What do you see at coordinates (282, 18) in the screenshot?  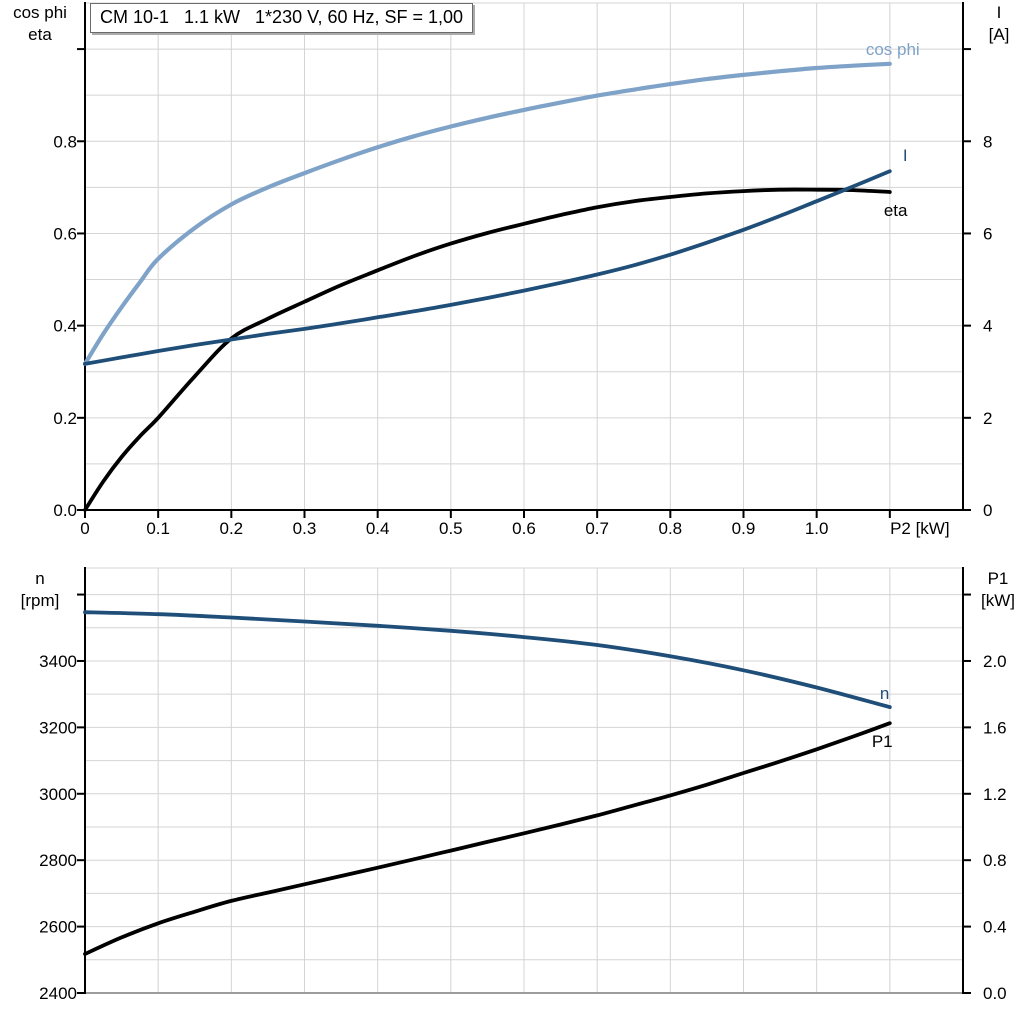 I see `chart-title-box: CM 10-1 1.1 kW 1*230 V, 60 Hz, SF = 1,00` at bounding box center [282, 18].